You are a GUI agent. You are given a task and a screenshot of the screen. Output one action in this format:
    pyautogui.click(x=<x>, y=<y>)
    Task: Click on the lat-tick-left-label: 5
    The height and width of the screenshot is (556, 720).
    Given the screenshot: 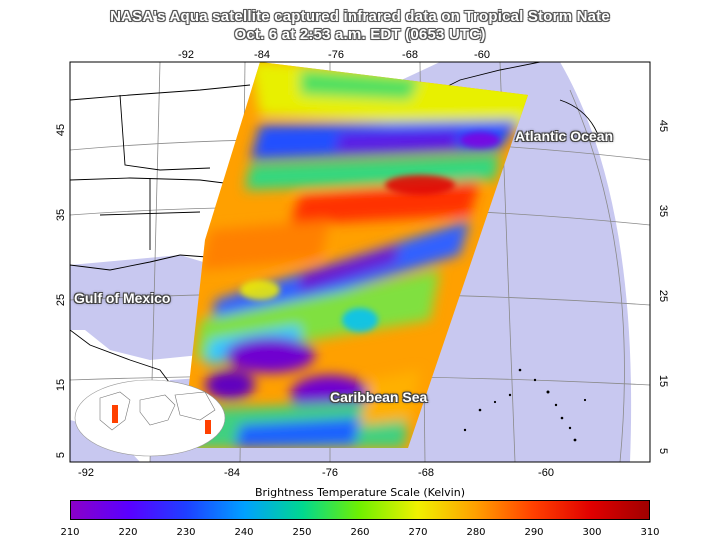 What is the action you would take?
    pyautogui.click(x=61, y=455)
    